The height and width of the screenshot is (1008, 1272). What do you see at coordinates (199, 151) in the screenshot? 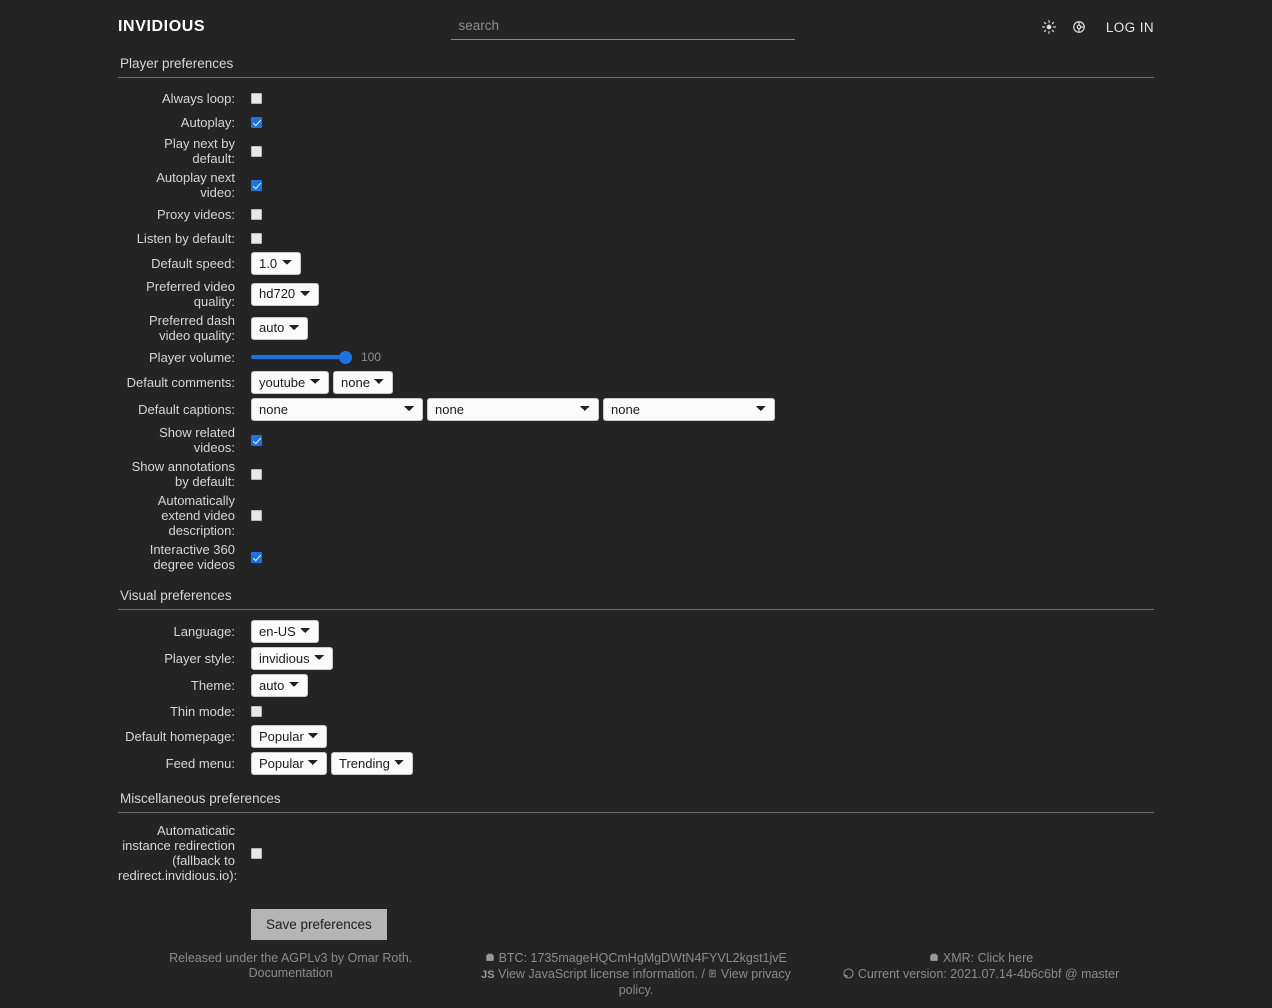
I see `pref-label-play-next-by-default: Play next by default:` at bounding box center [199, 151].